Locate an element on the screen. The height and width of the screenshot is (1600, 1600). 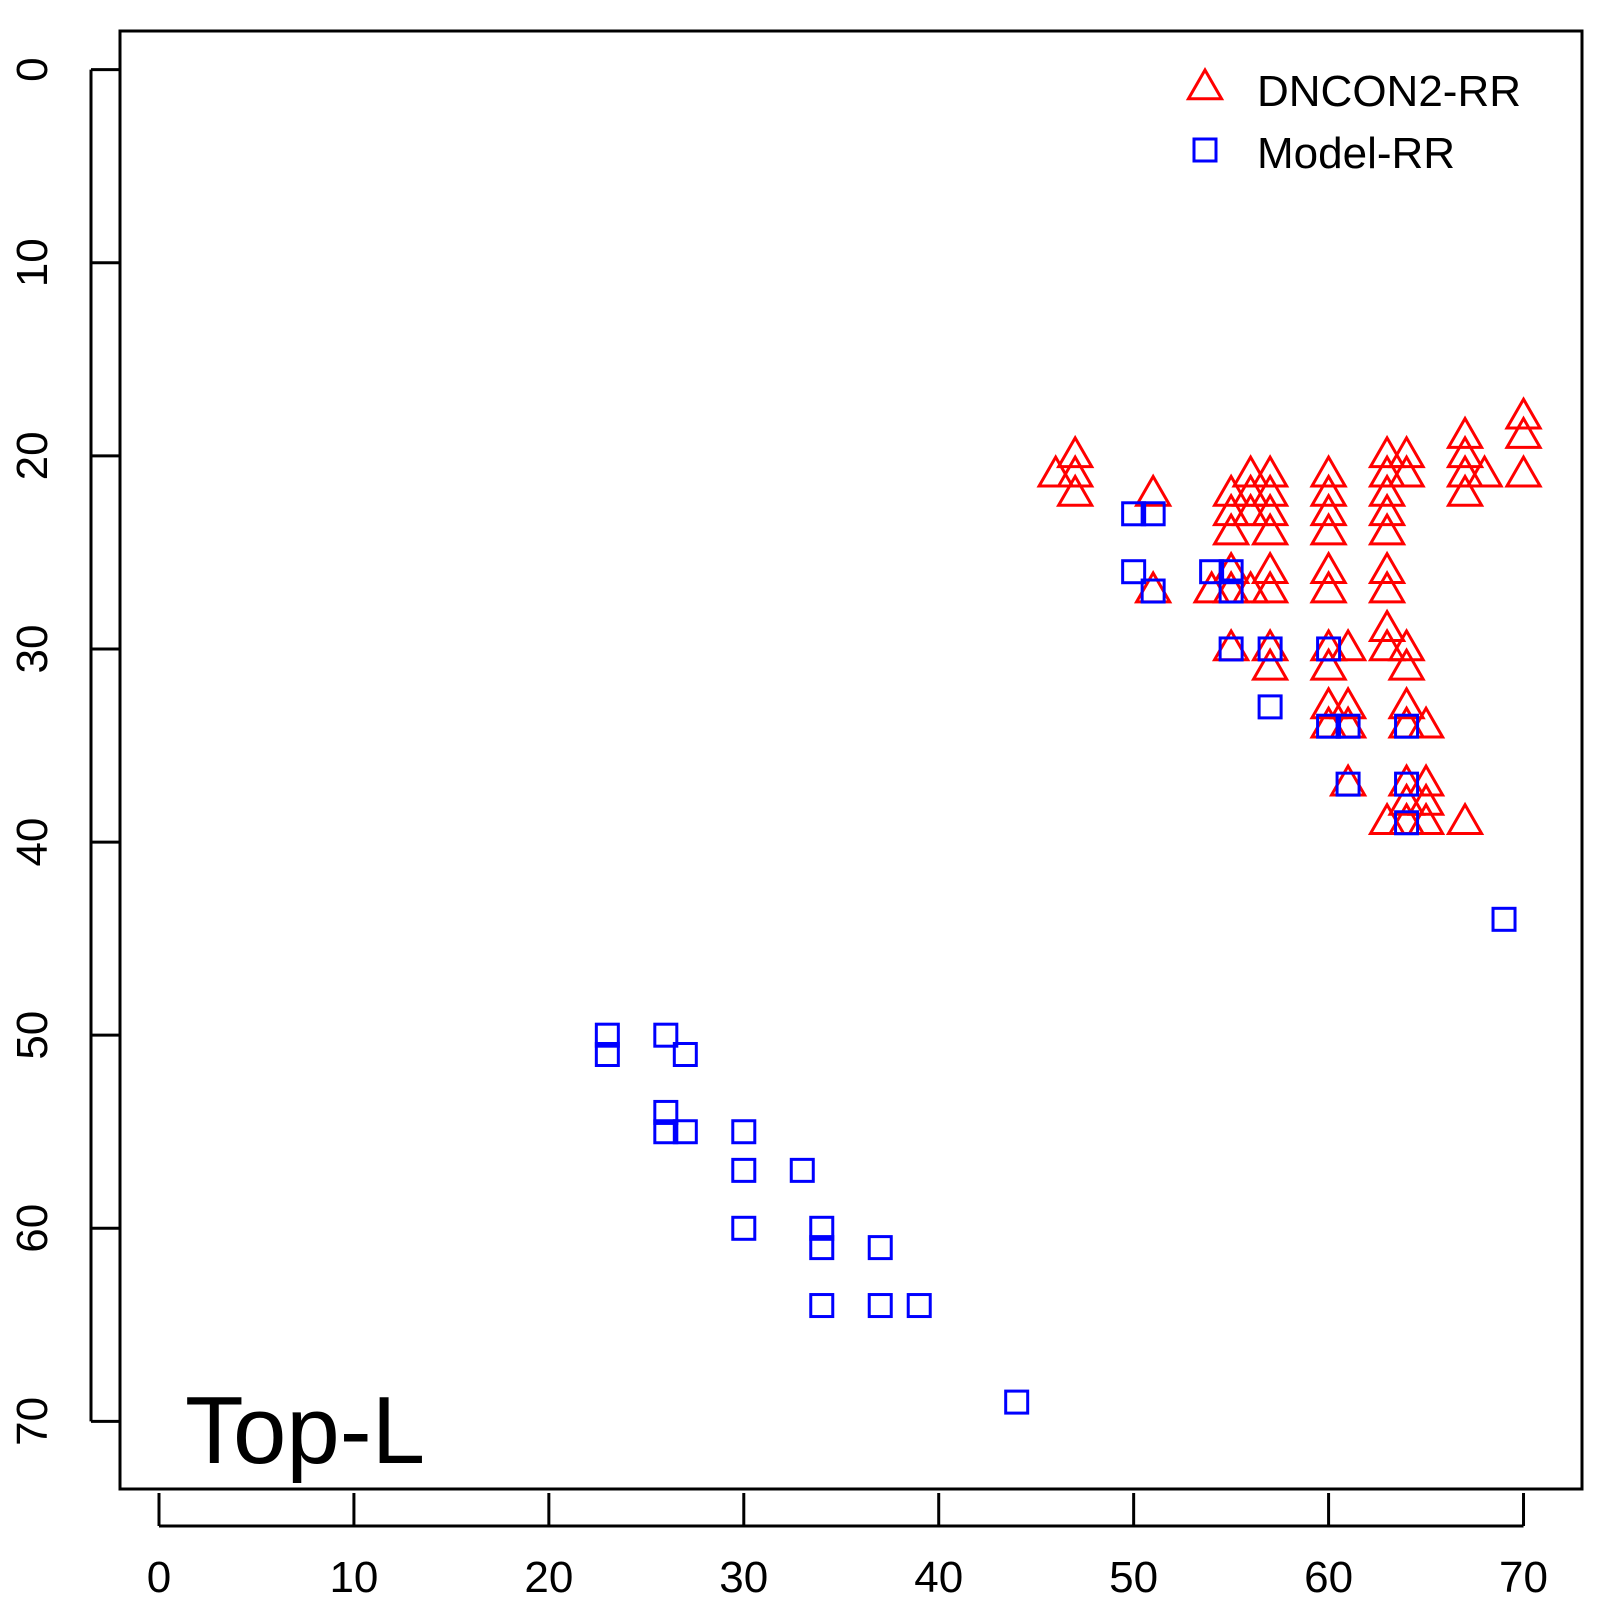
panel-label: Top-L is located at coordinates (305, 1430).